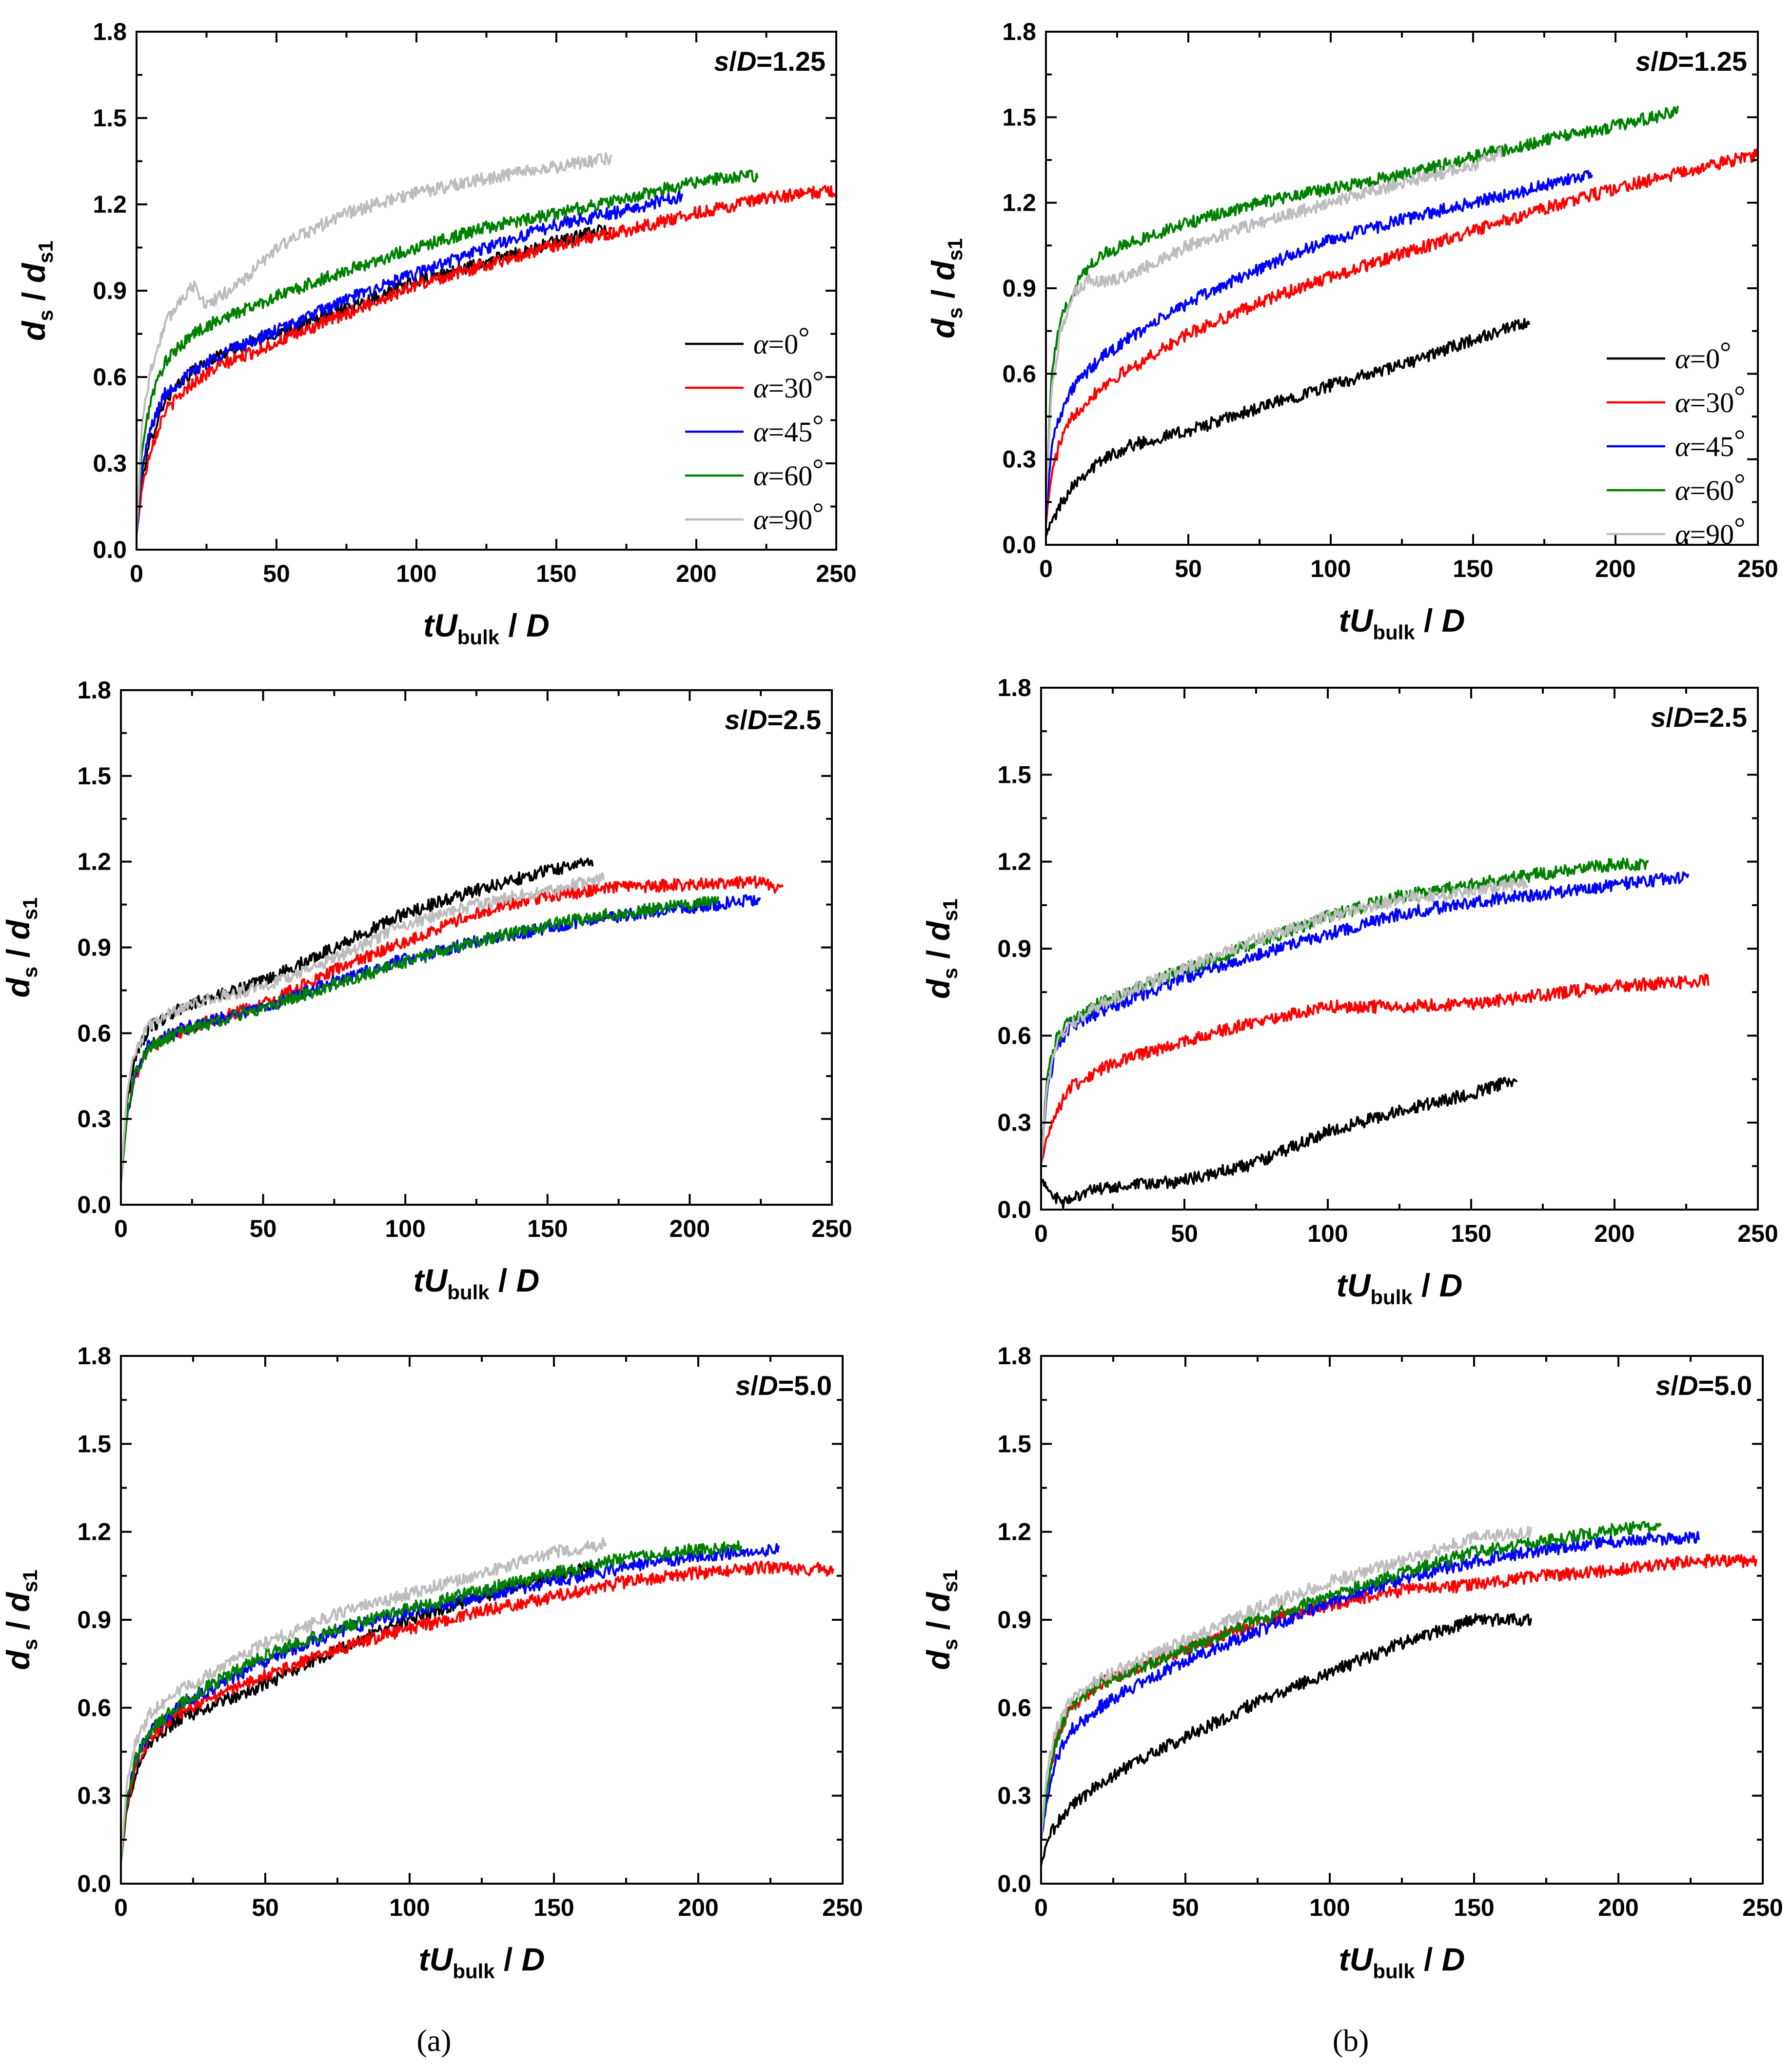 Image resolution: width=1792 pixels, height=2069 pixels. I want to click on legend-label-3: α=60°, so click(1710, 487).